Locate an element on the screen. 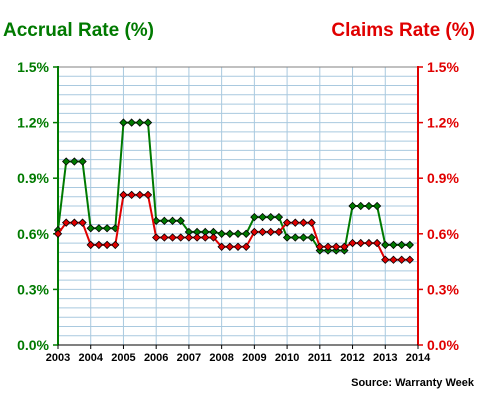 Image resolution: width=480 pixels, height=400 pixels. right-tick-label: 0.0% is located at coordinates (443, 345).